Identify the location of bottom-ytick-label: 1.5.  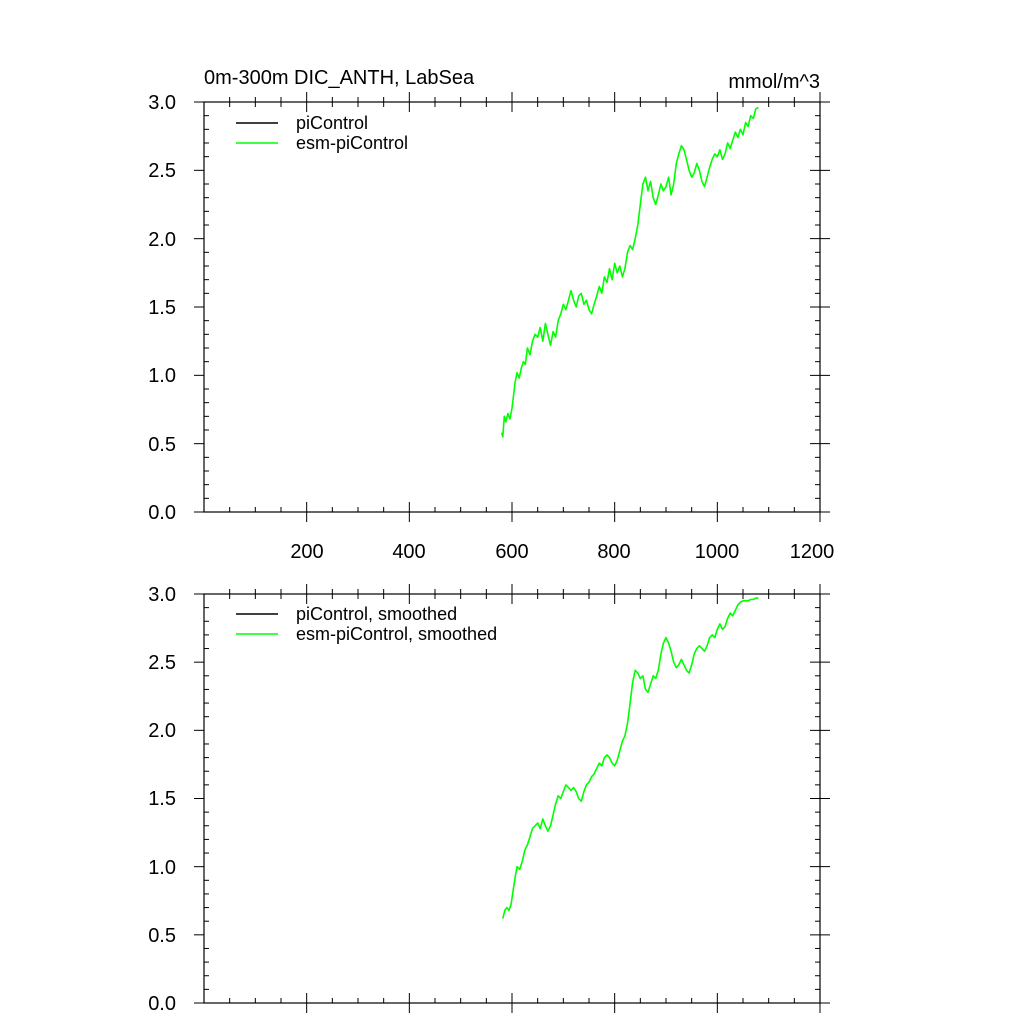
(162, 799).